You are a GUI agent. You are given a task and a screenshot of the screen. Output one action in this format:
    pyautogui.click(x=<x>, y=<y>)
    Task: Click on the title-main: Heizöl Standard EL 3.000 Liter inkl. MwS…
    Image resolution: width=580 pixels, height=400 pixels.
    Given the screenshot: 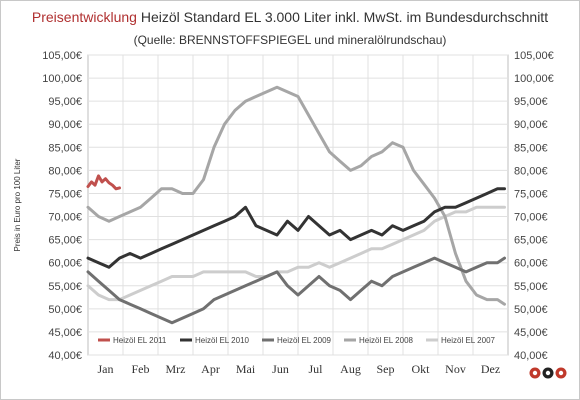 What is the action you would take?
    pyautogui.click(x=281, y=17)
    